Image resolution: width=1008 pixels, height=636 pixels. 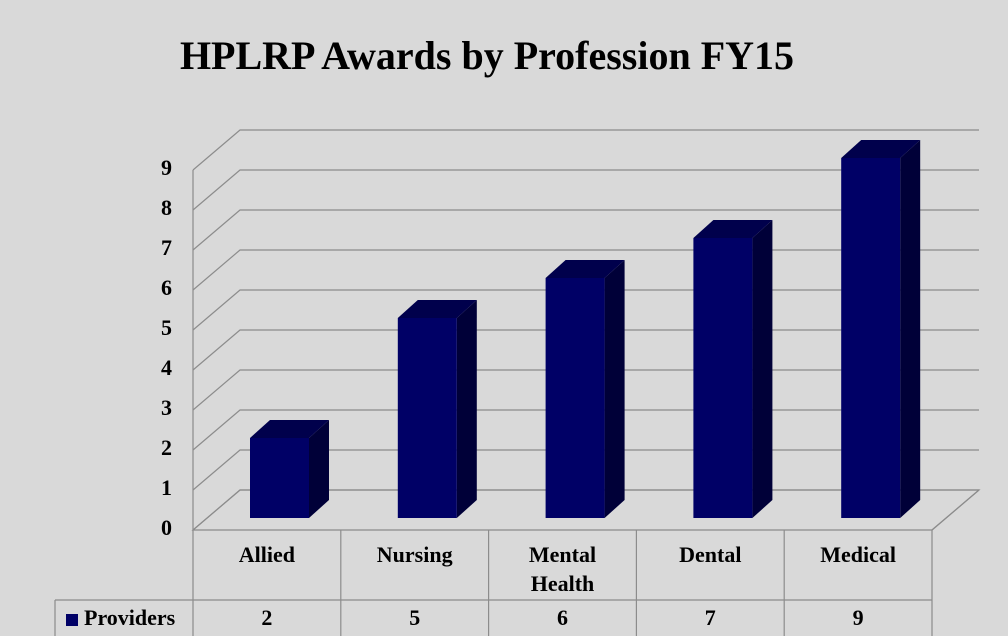 I want to click on x-tick-label-box: Mental Health, so click(x=562, y=569).